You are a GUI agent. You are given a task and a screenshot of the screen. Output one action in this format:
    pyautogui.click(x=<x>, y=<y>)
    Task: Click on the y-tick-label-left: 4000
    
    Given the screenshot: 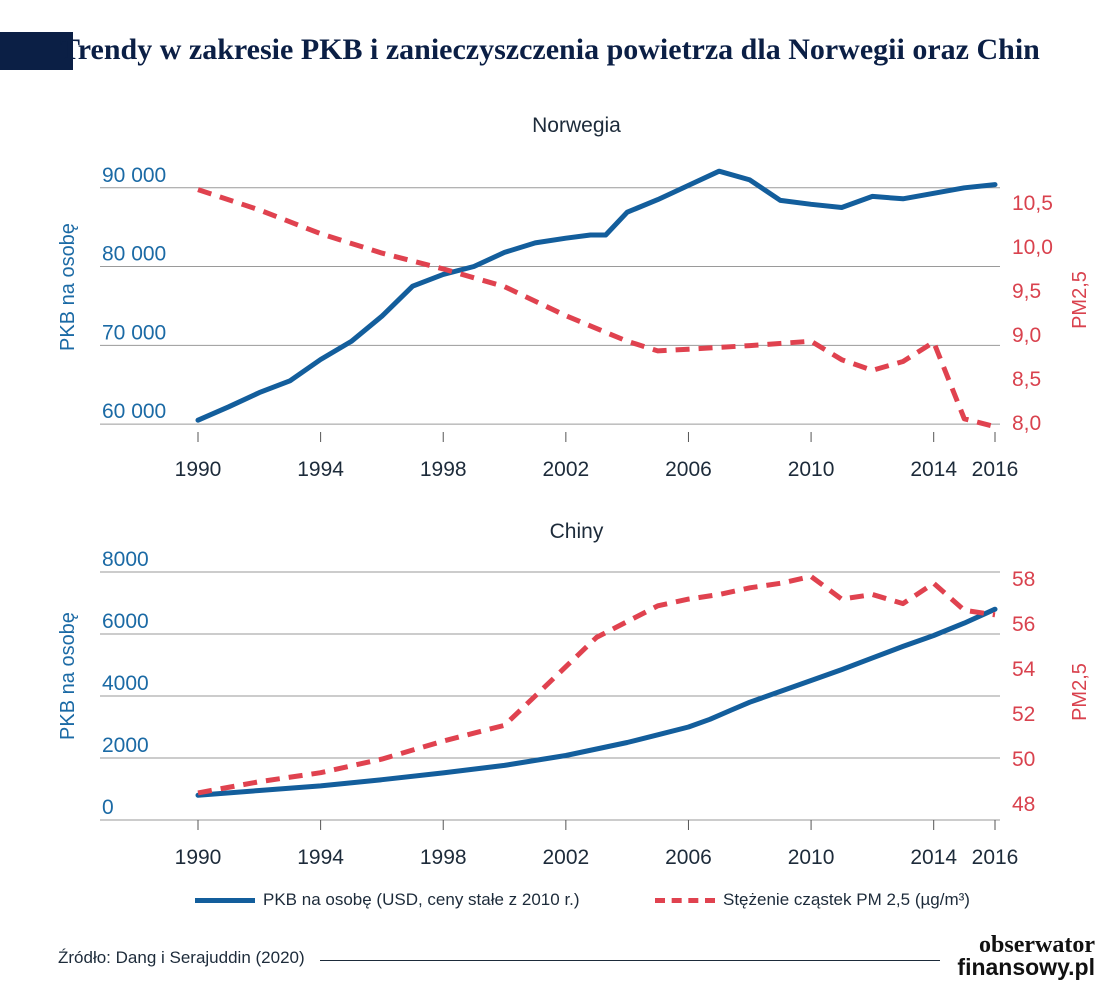 What is the action you would take?
    pyautogui.click(x=125, y=683)
    